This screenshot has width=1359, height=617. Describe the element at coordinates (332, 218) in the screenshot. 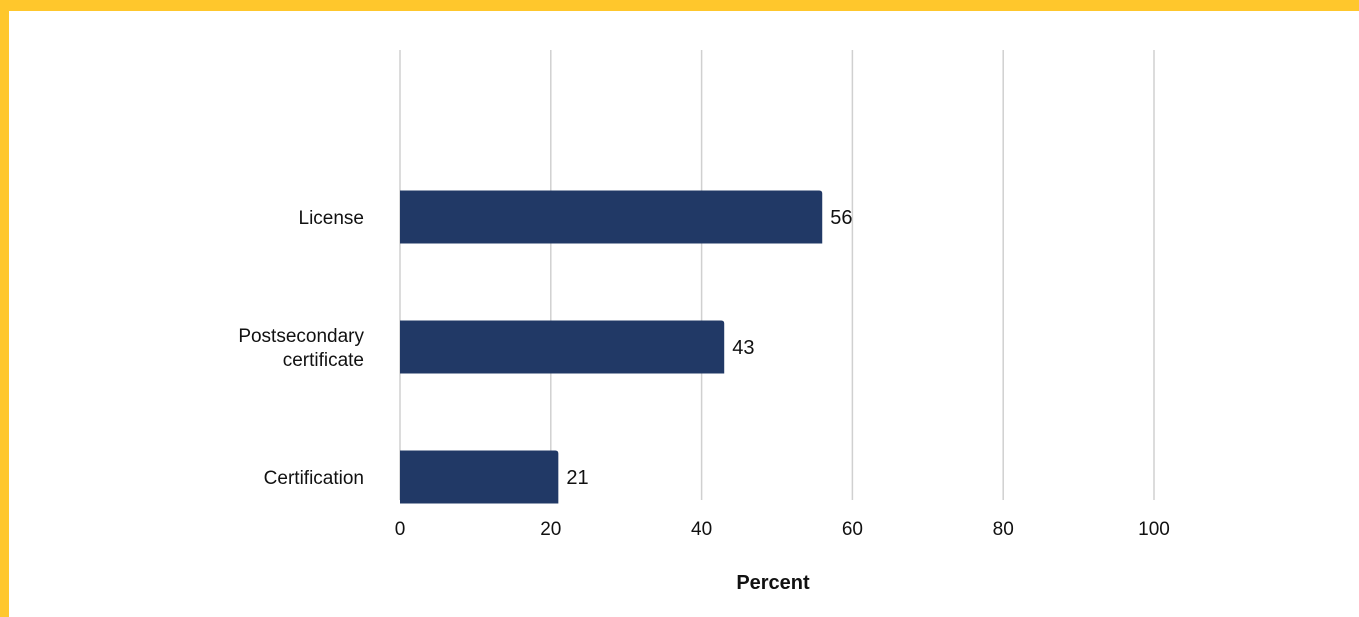

I see `category-label: License` at that location.